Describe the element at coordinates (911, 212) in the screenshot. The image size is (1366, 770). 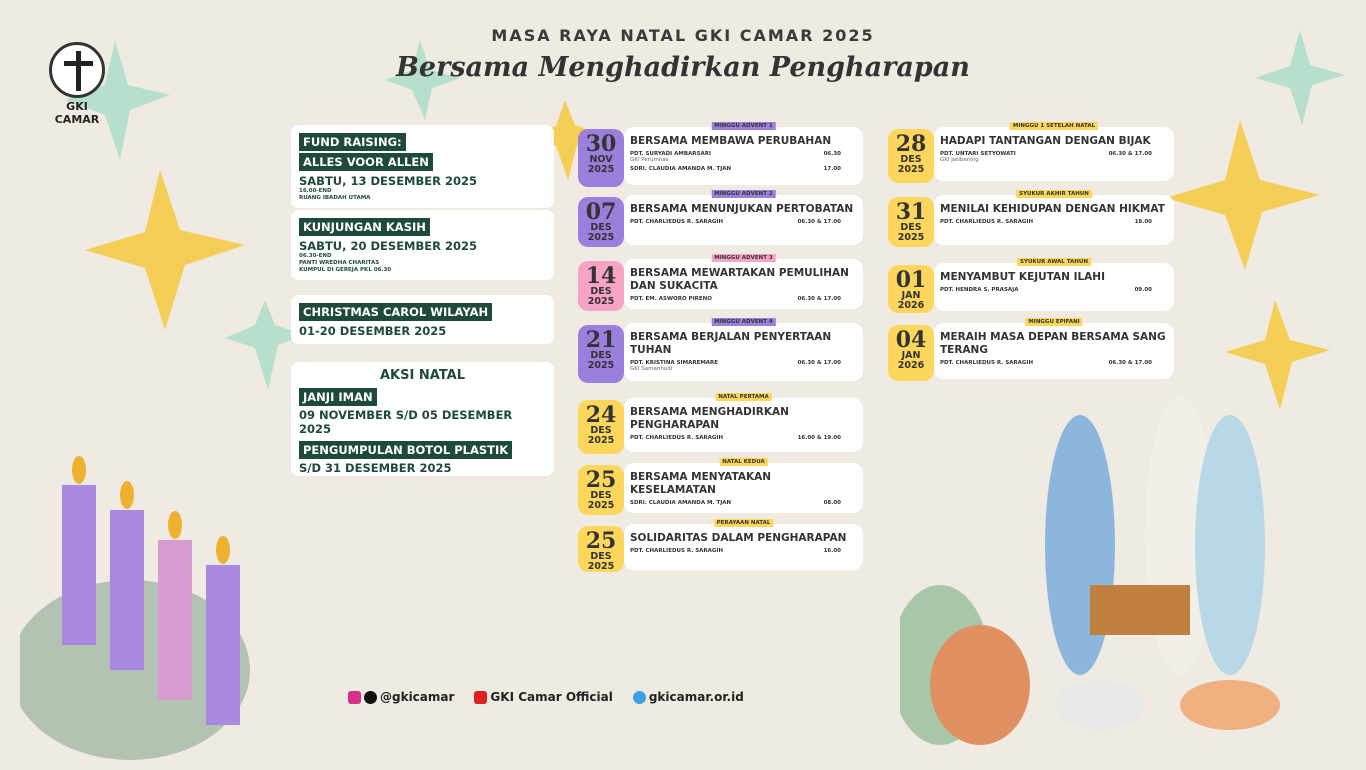
I see `service-day: 31` at that location.